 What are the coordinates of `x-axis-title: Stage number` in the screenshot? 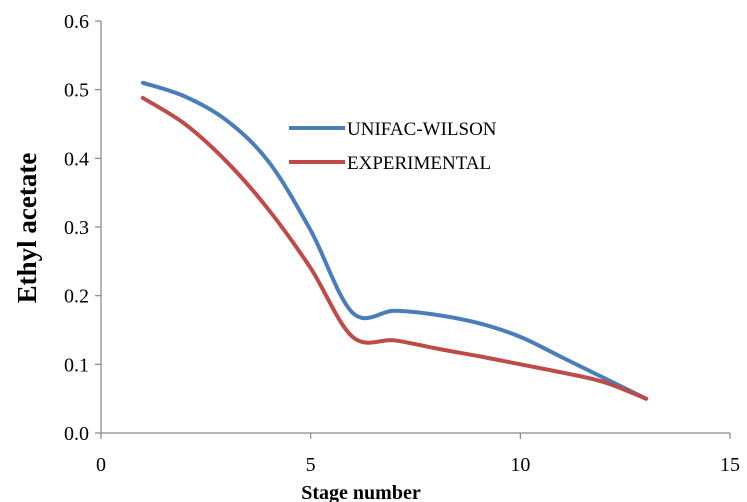 It's located at (361, 492).